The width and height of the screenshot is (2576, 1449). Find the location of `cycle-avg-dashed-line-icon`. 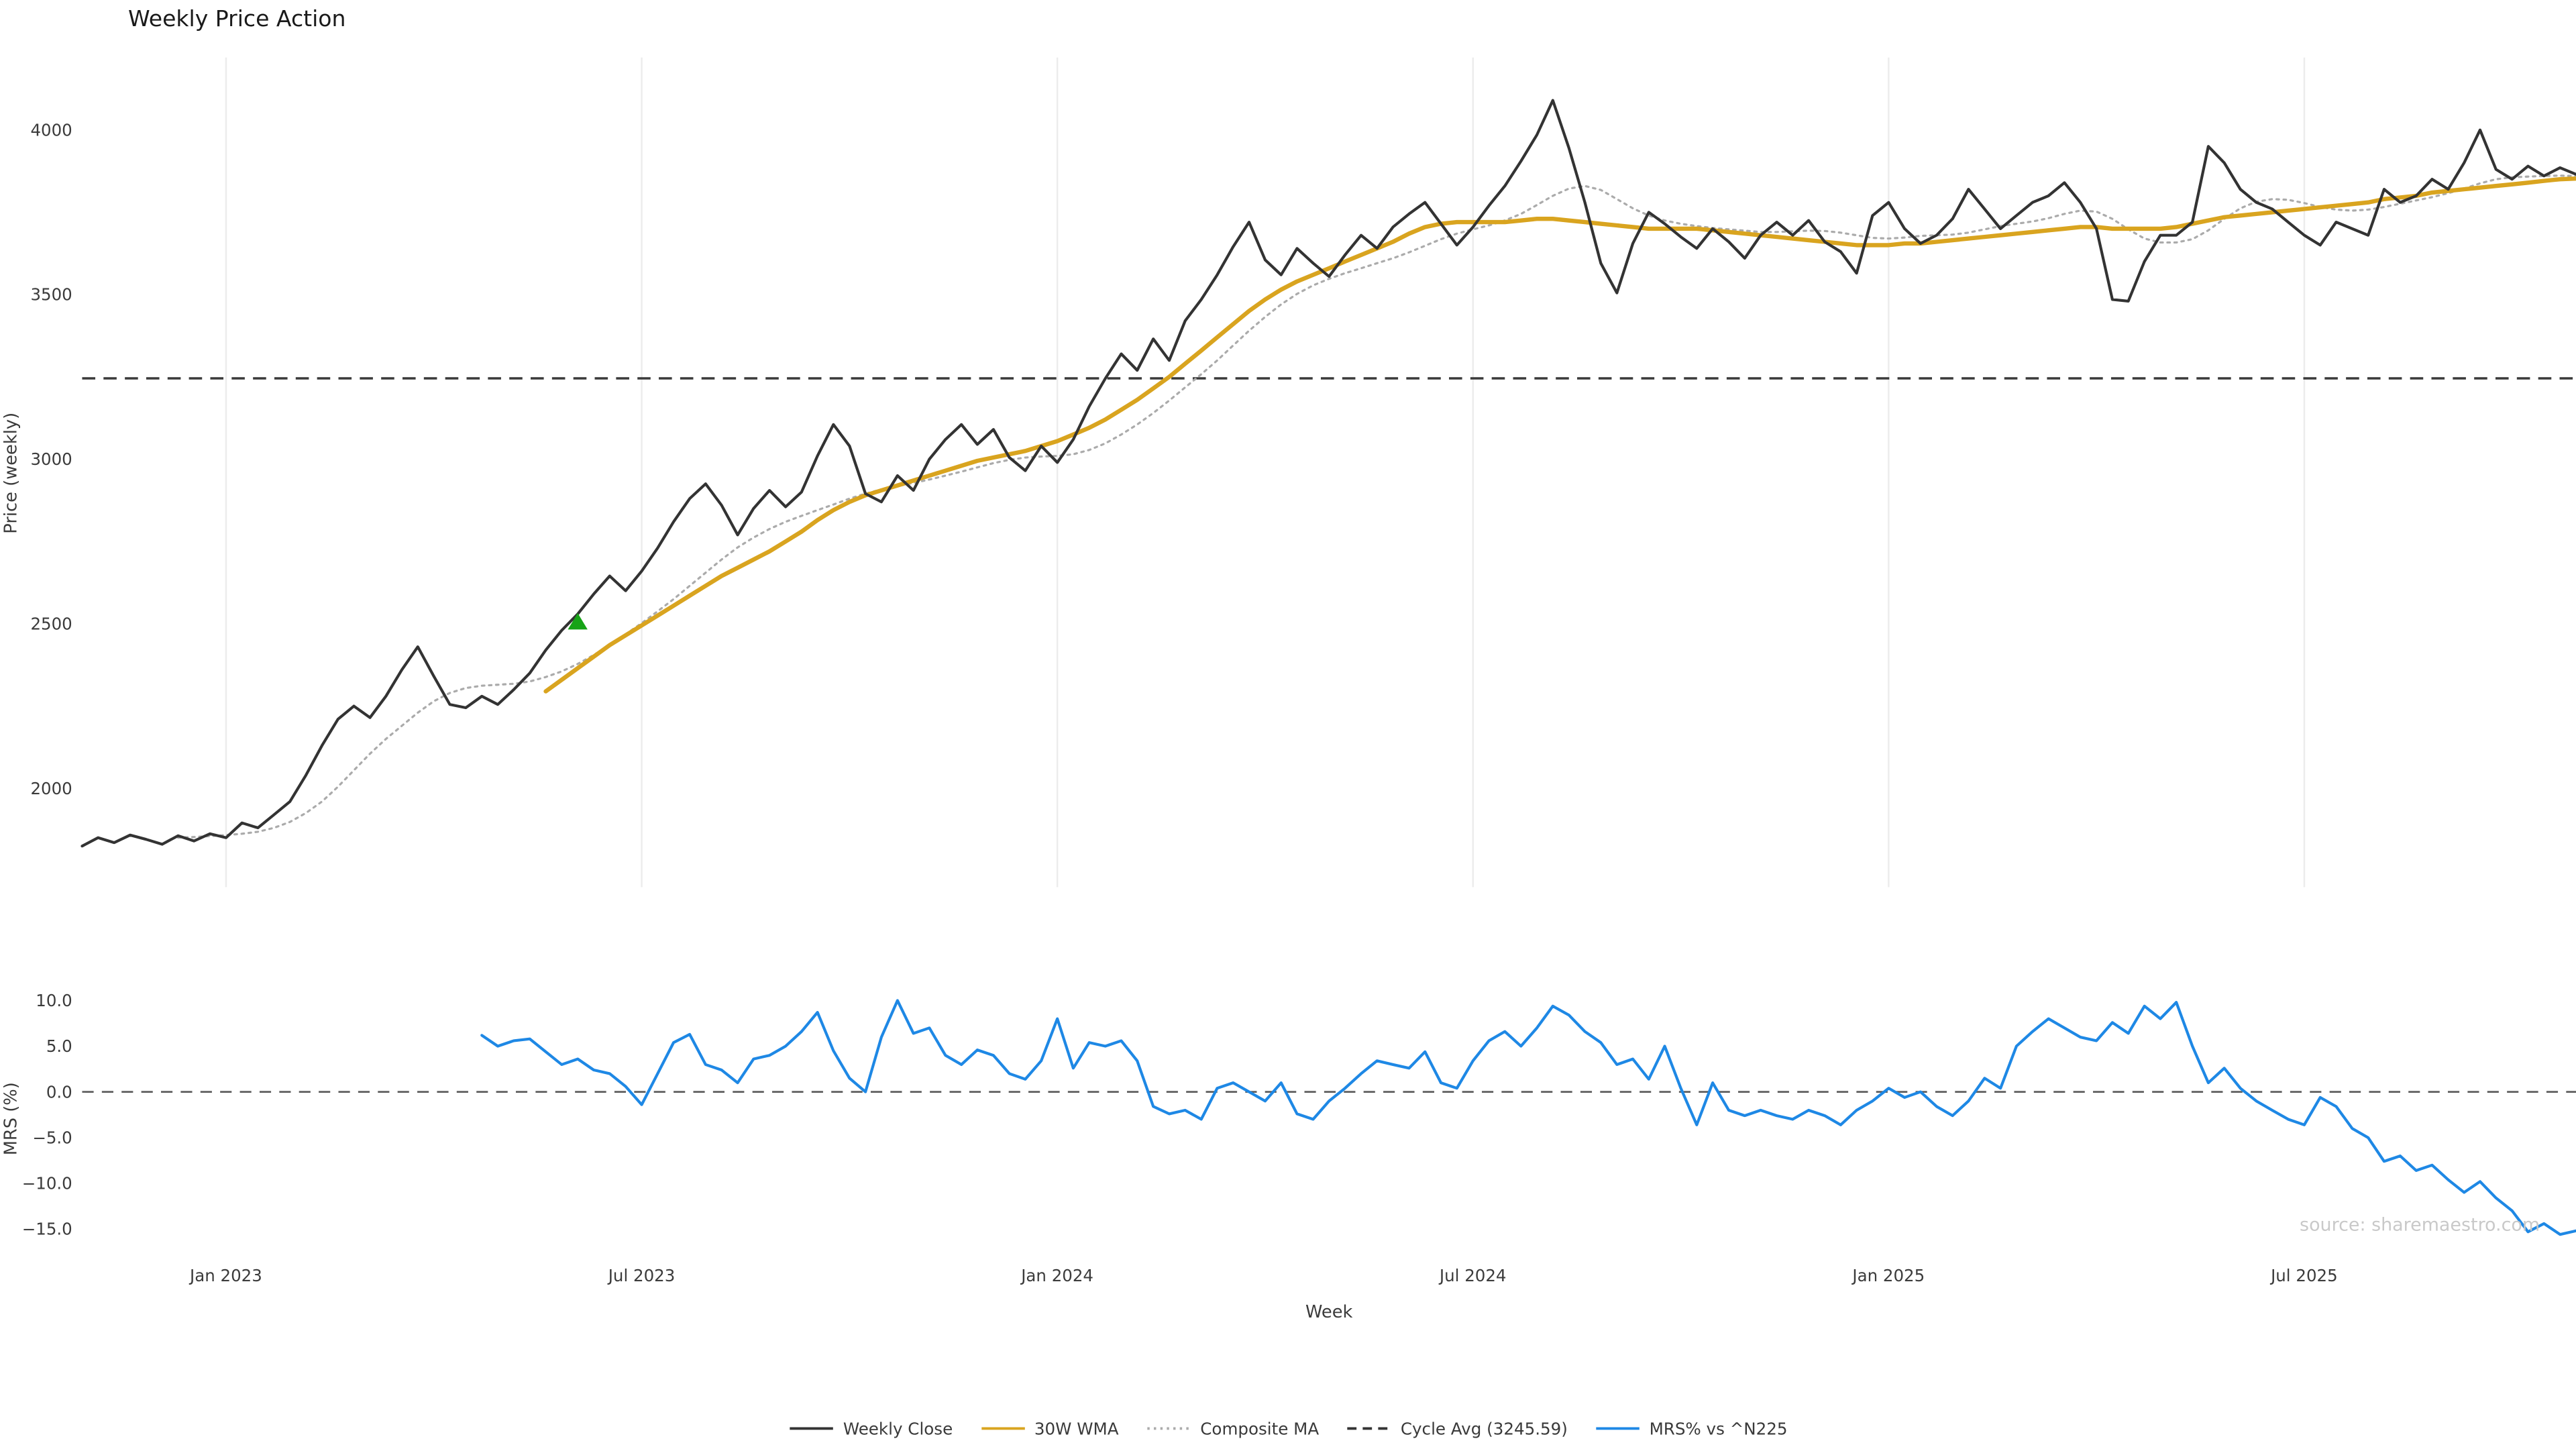

cycle-avg-dashed-line-icon is located at coordinates (1369, 1428).